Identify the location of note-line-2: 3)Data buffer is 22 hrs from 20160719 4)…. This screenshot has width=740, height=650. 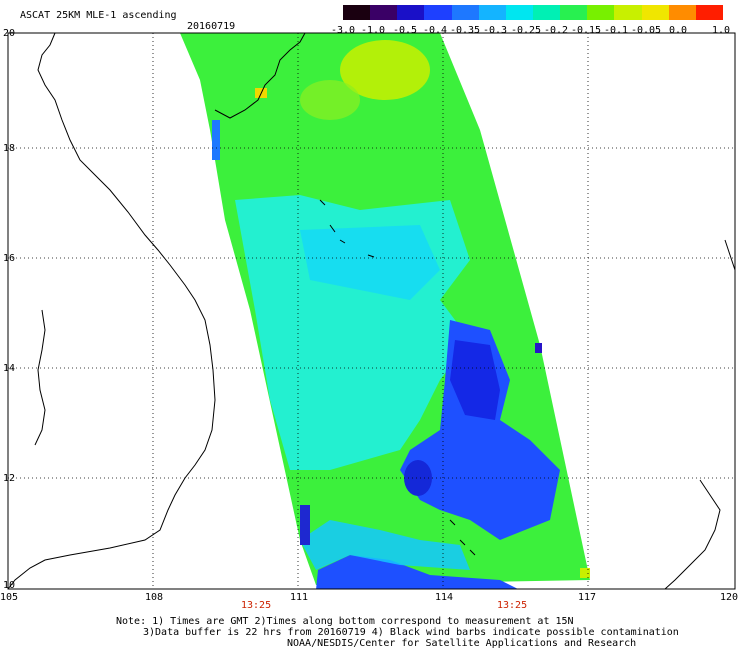
(411, 632).